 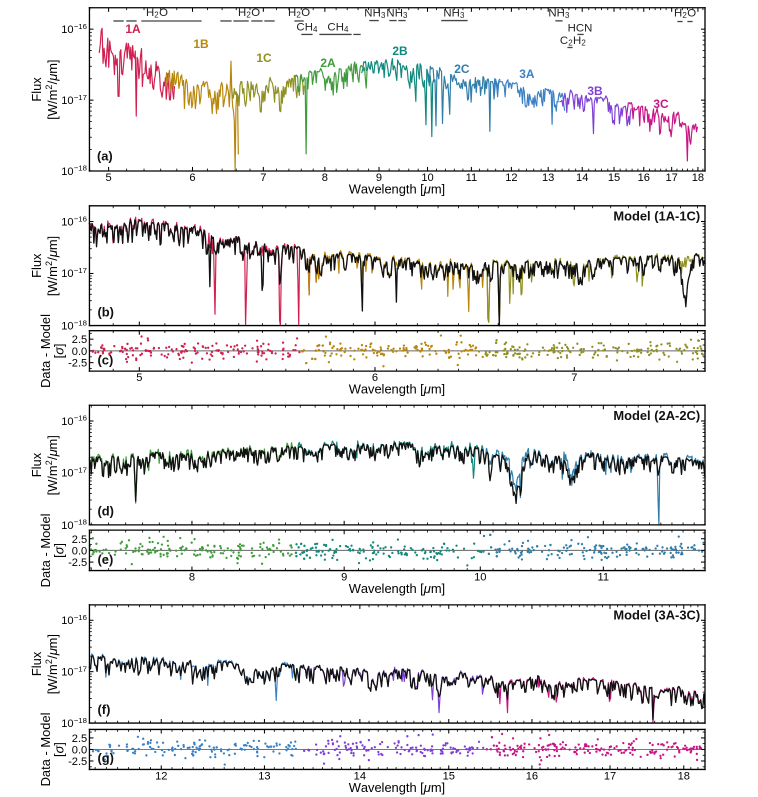 What do you see at coordinates (574, 37) in the screenshot?
I see `svg-text: C H 2 2` at bounding box center [574, 37].